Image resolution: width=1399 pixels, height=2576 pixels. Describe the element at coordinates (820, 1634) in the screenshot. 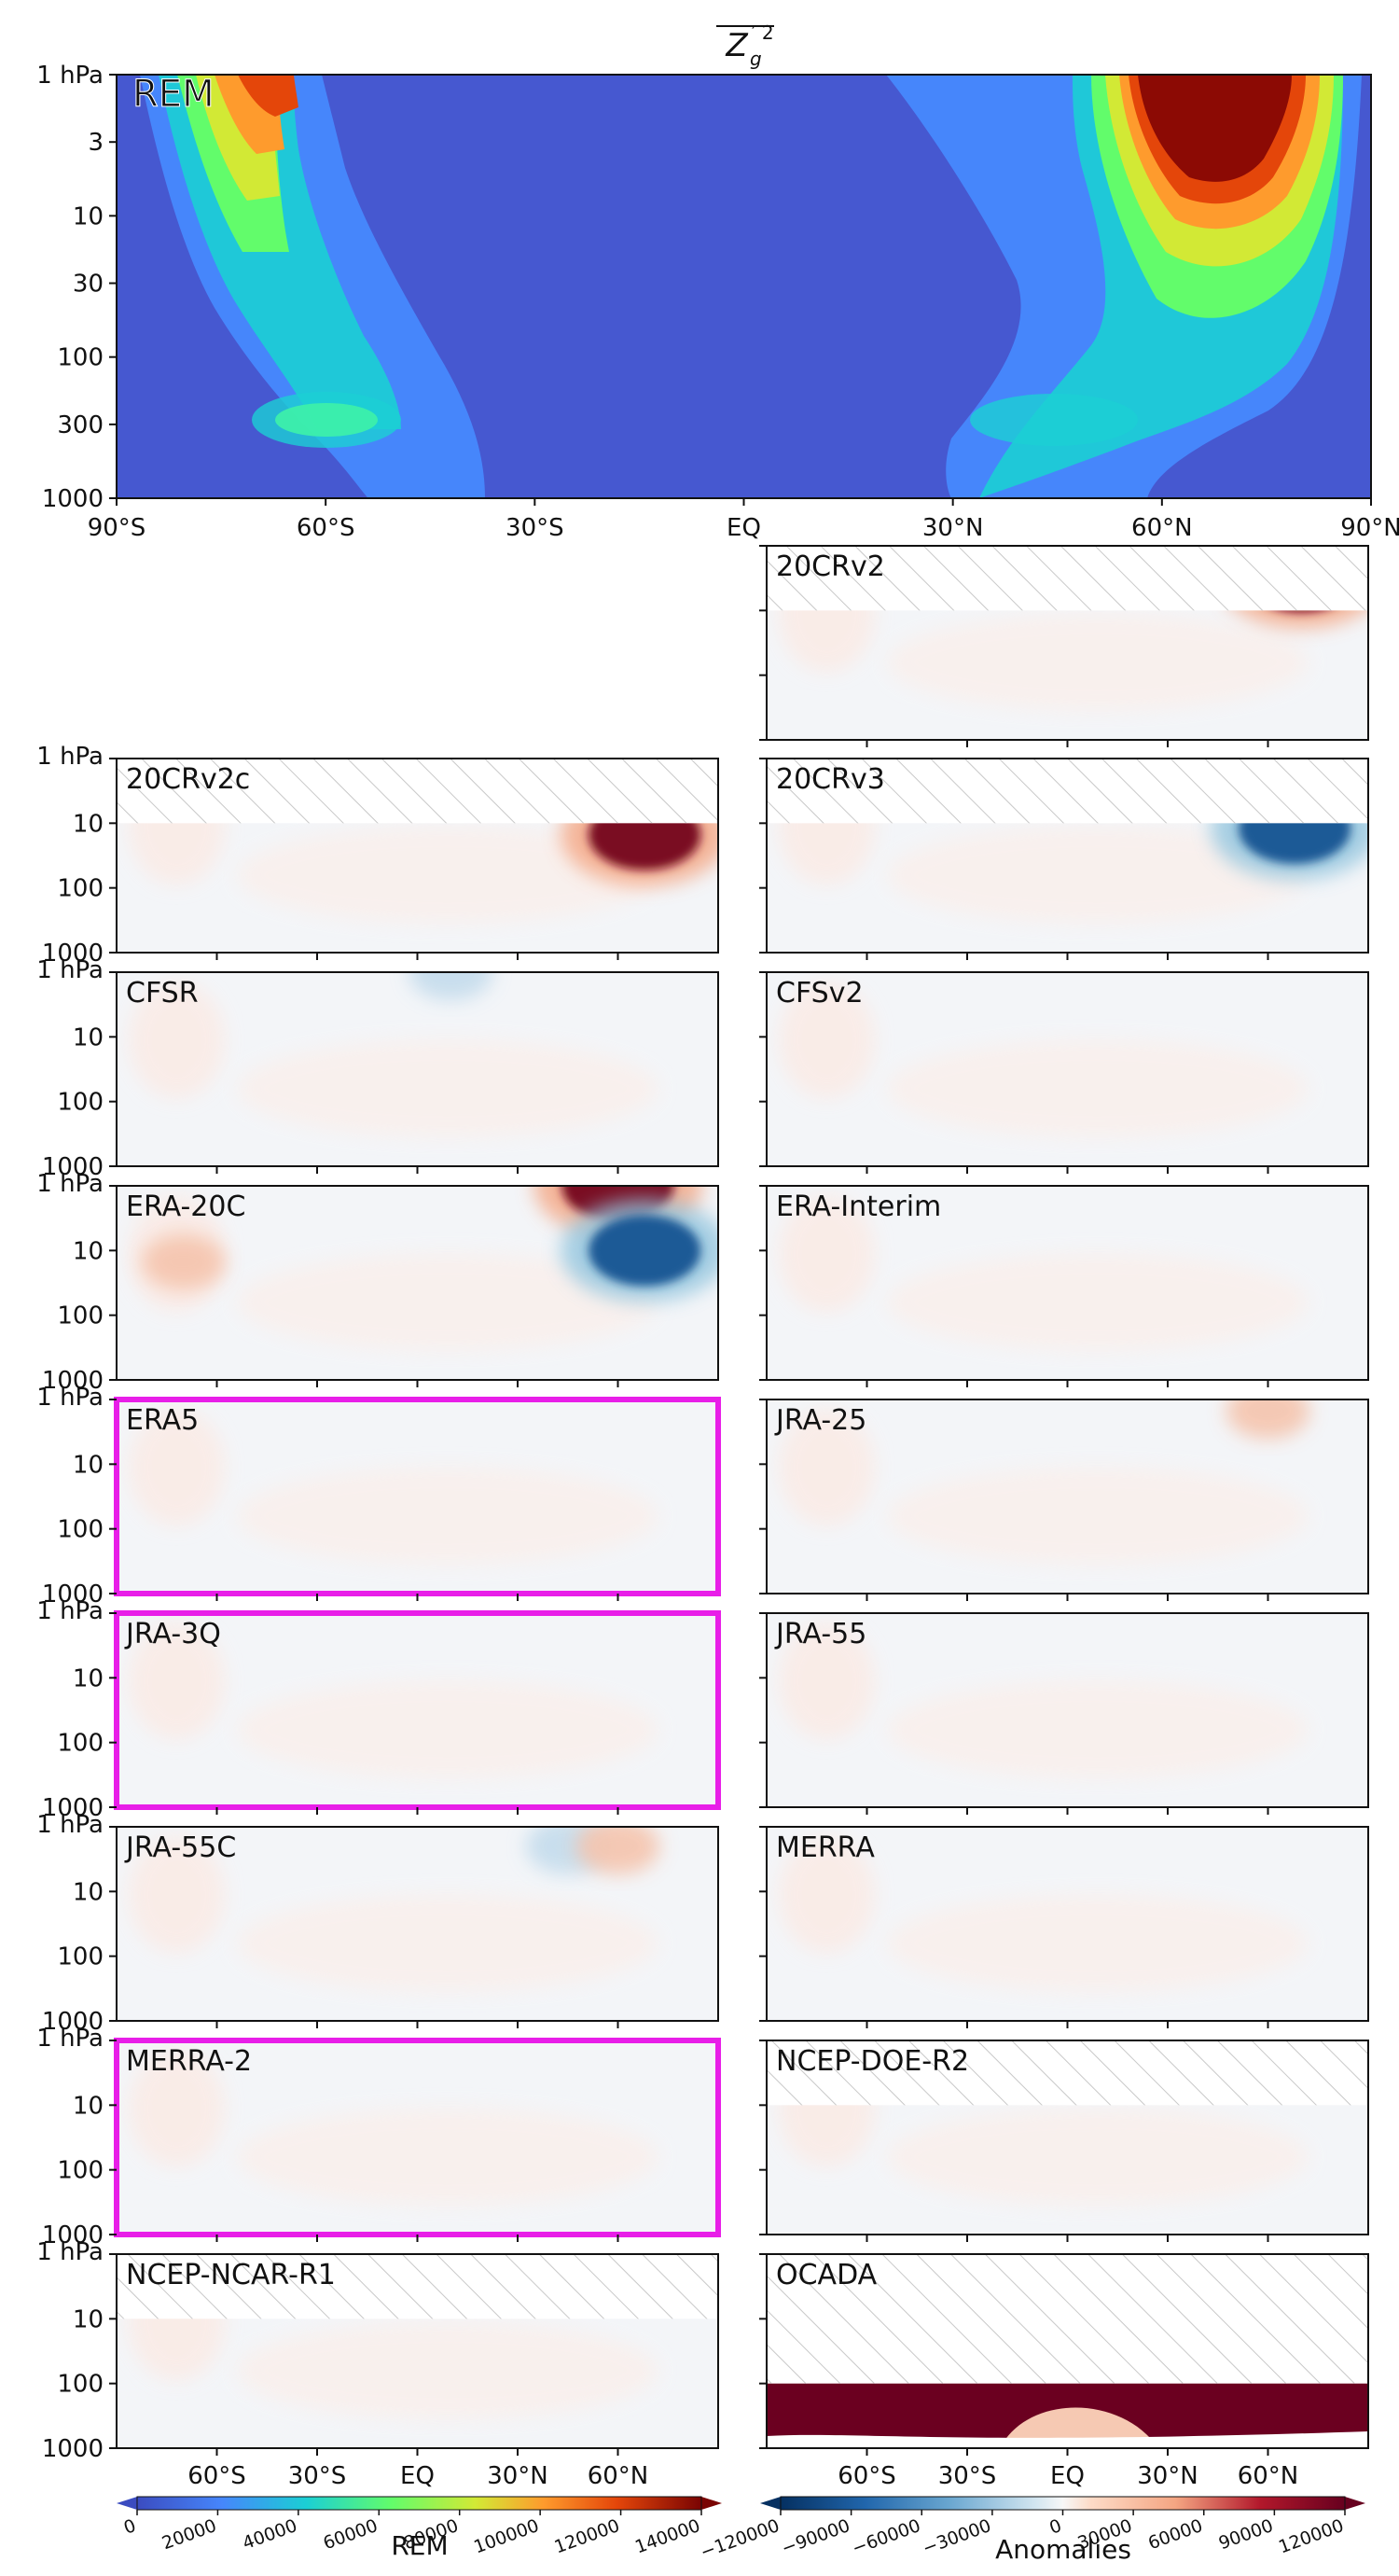

I see `anomaly-panel-label: JRA-55` at that location.